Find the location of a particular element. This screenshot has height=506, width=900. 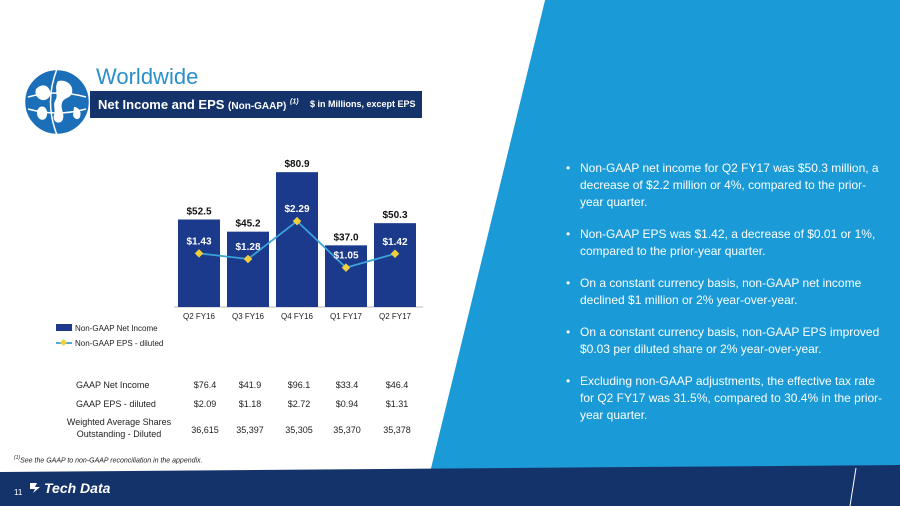

eps-data-label: $1.05 is located at coordinates (345, 256).